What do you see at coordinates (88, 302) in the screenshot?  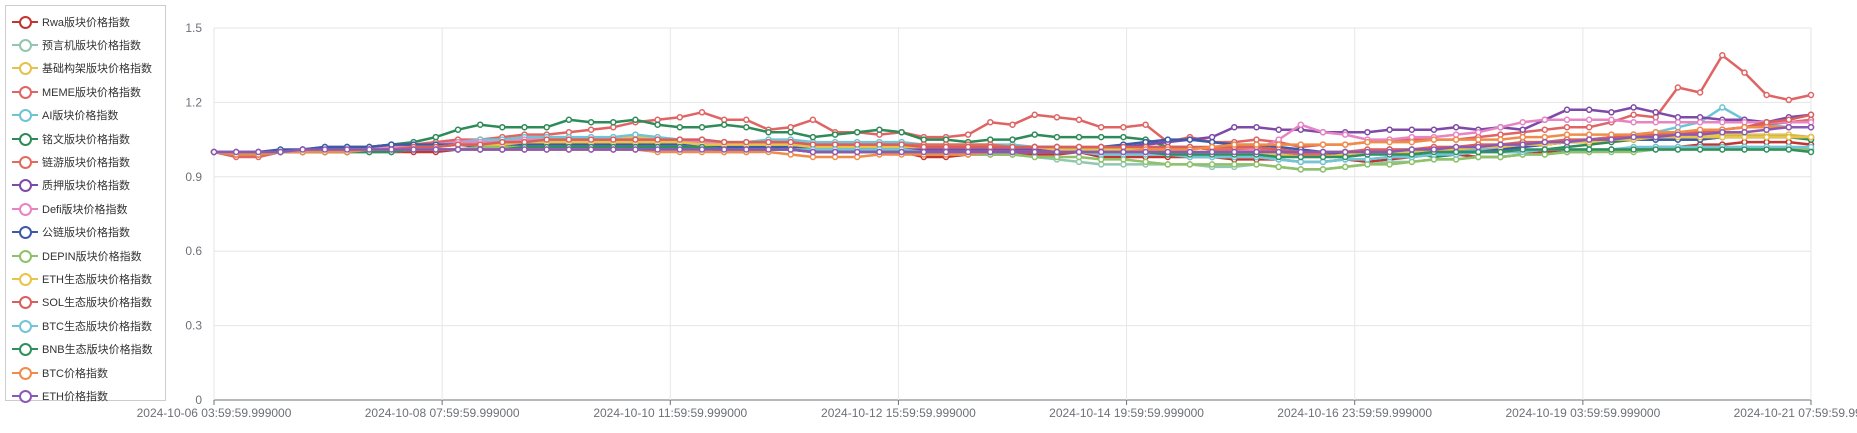 I see `legend-item: SOL生态版块价格指数` at bounding box center [88, 302].